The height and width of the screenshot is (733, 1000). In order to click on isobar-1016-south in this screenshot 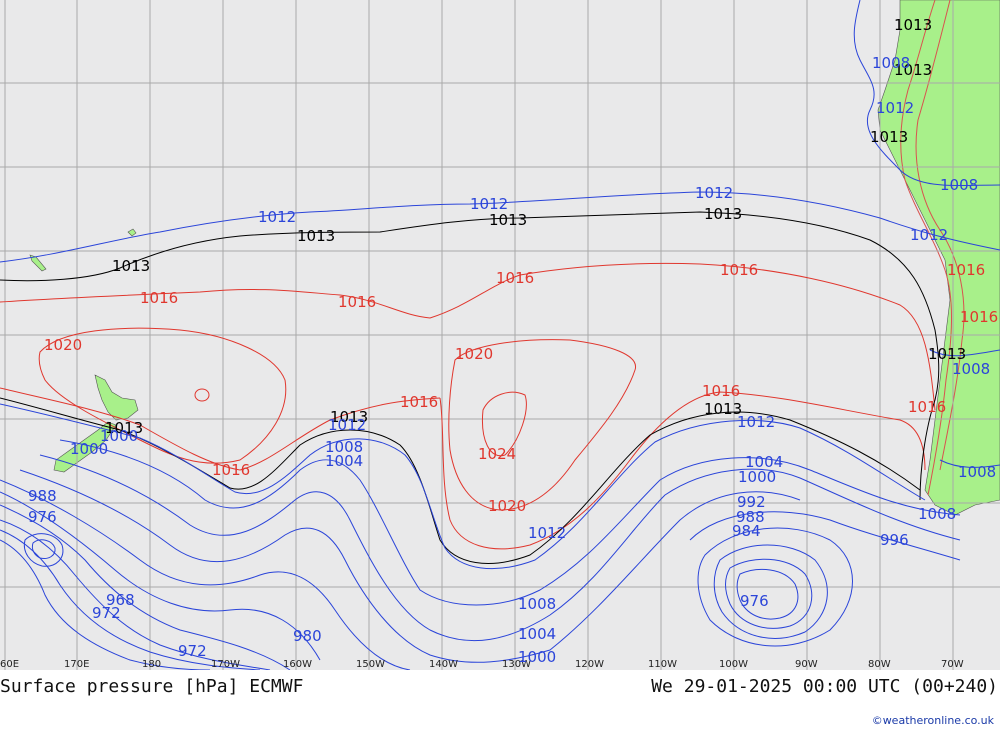, I will do `click(220, 429)`.